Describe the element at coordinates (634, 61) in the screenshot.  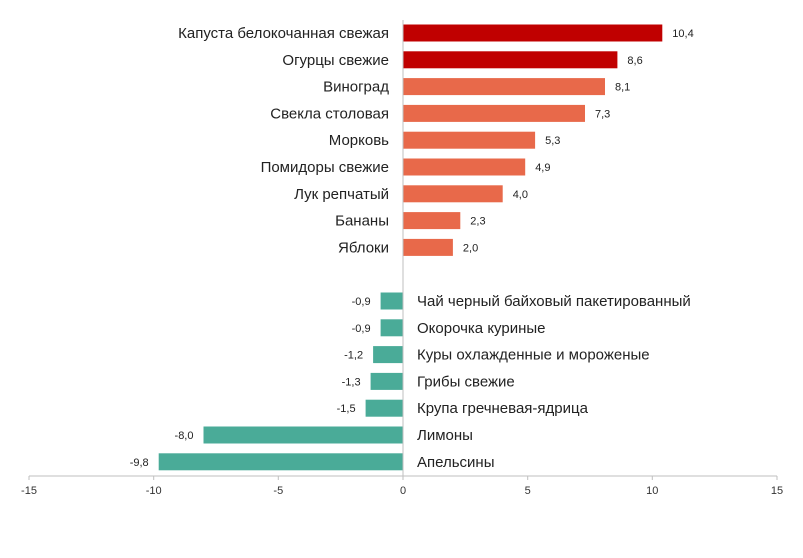
I see `value-label-огурцы-свежие: 8,6` at that location.